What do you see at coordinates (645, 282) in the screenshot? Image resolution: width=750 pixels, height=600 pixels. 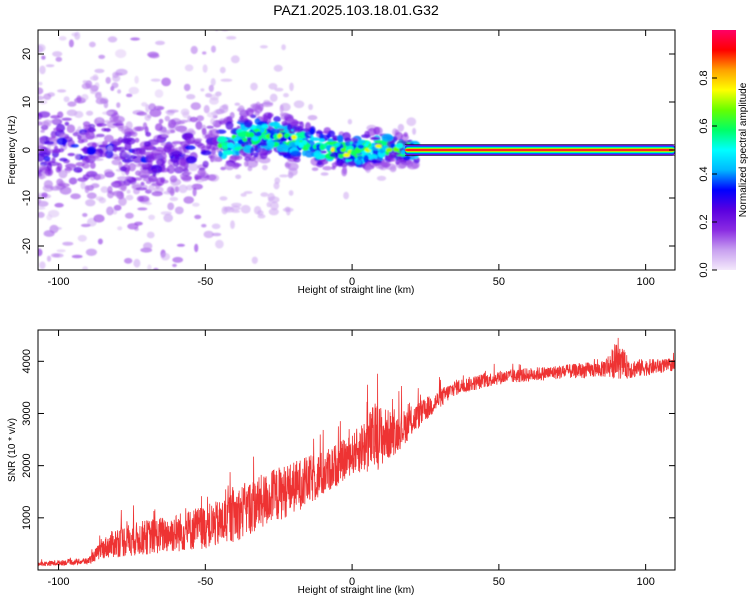 I see `x-tick-label: 100` at bounding box center [645, 282].